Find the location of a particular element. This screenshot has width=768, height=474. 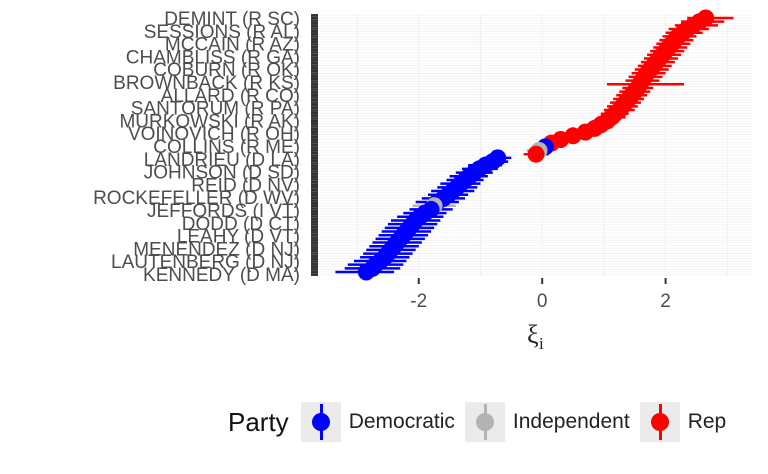

x-axis: -2 0 2 is located at coordinates (540, 295).